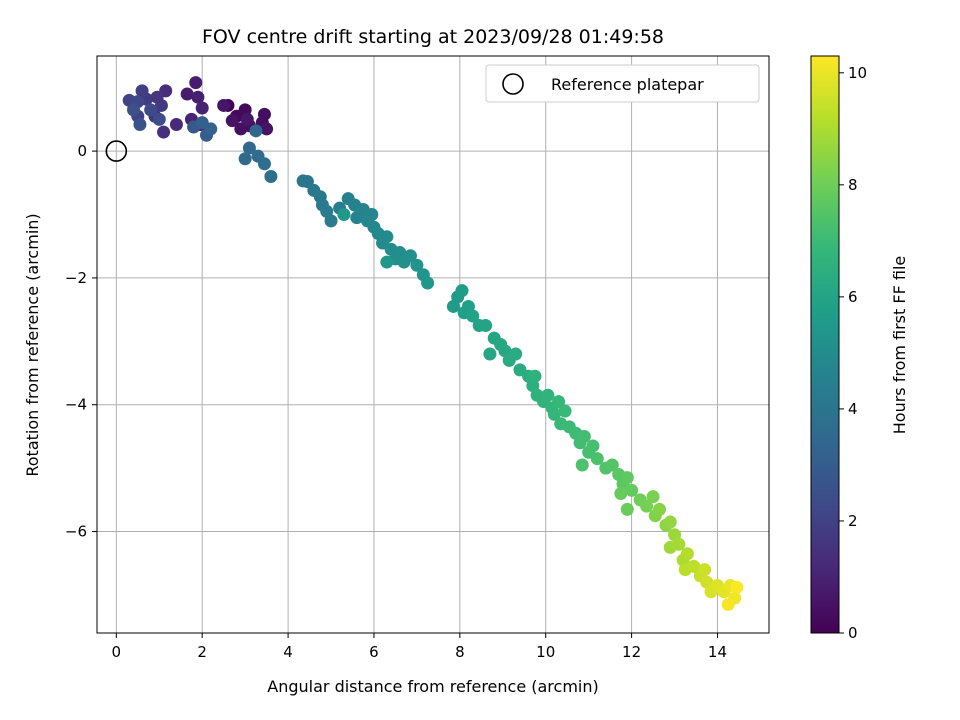  Describe the element at coordinates (81, 341) in the screenshot. I see `y-axis-ticks: 0 −2 −4 −6` at that location.